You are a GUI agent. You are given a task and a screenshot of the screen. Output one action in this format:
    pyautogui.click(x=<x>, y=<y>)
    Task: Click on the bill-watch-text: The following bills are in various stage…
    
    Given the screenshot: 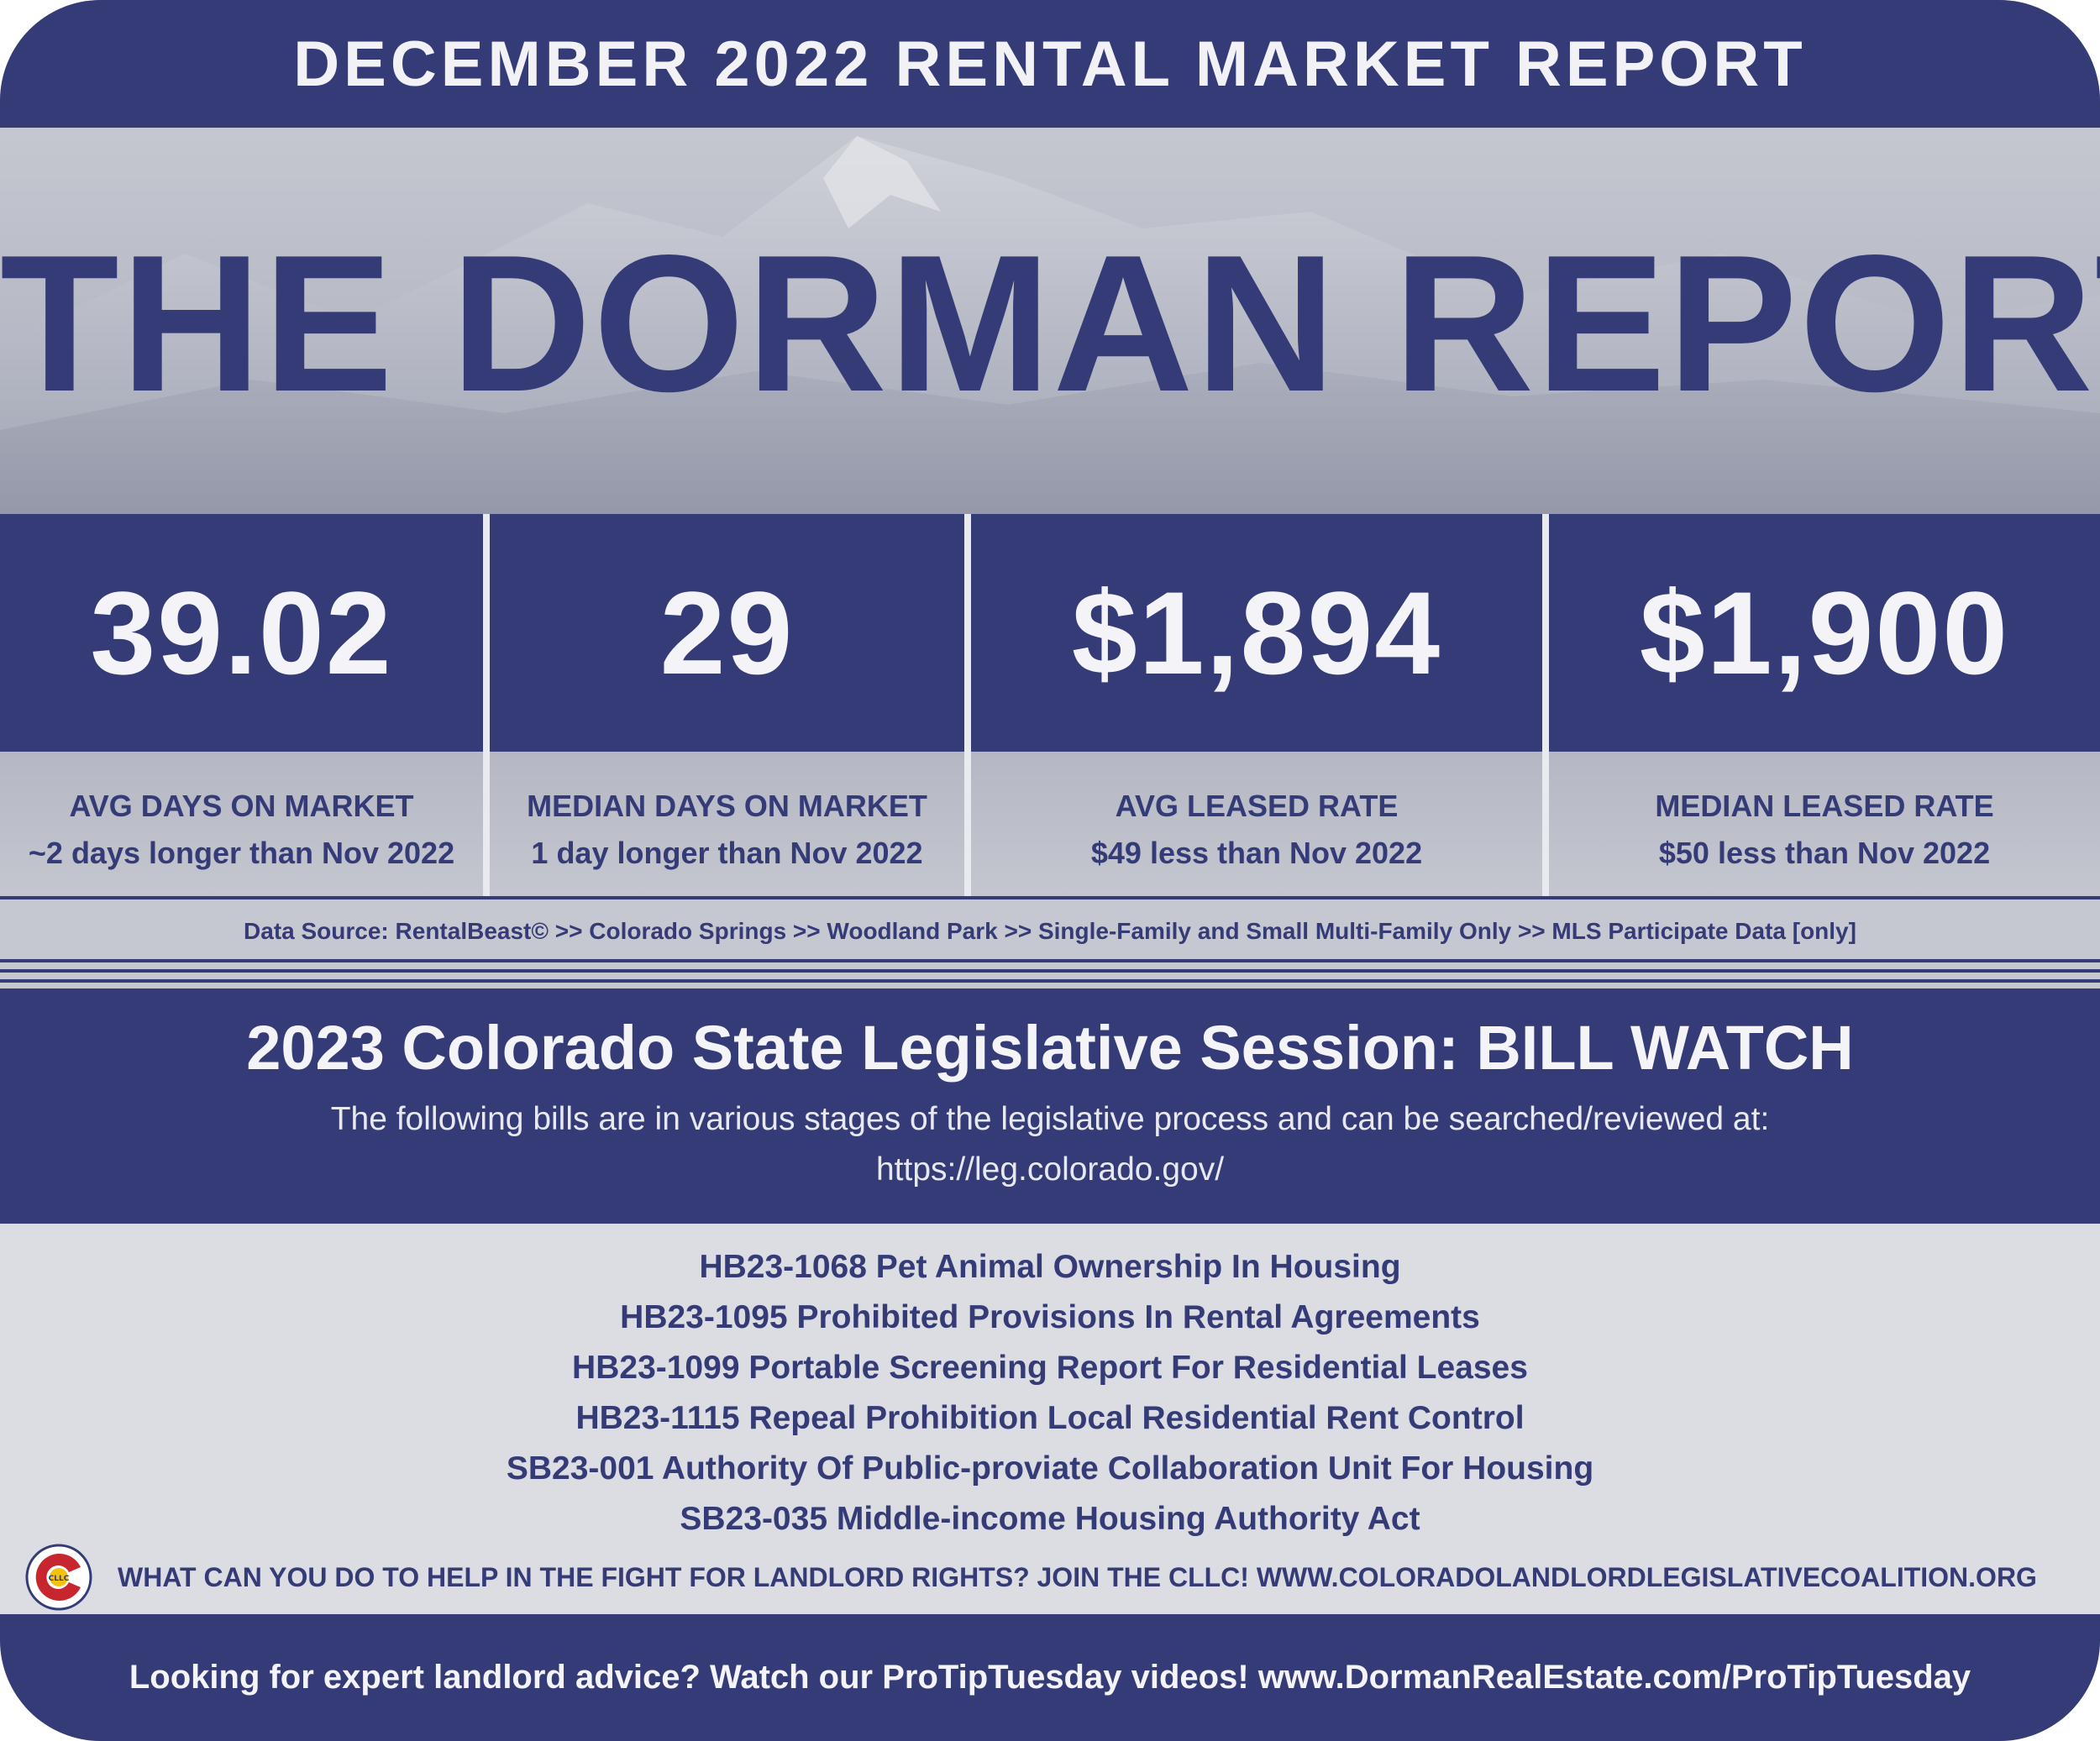 What is the action you would take?
    pyautogui.click(x=1050, y=1119)
    